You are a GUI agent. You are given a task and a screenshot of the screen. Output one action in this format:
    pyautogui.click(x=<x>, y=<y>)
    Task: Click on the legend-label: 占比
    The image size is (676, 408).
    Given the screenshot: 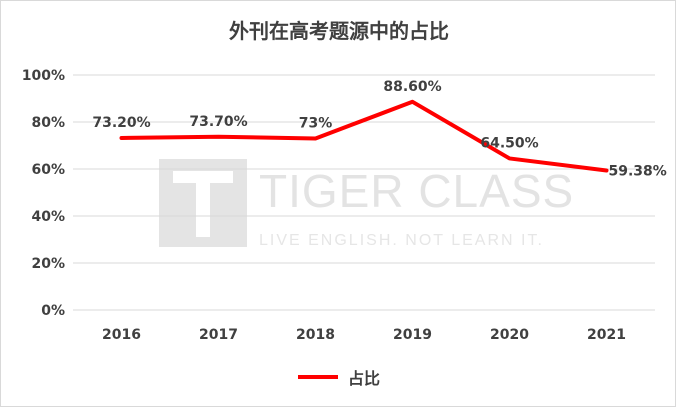 What is the action you would take?
    pyautogui.click(x=363, y=378)
    